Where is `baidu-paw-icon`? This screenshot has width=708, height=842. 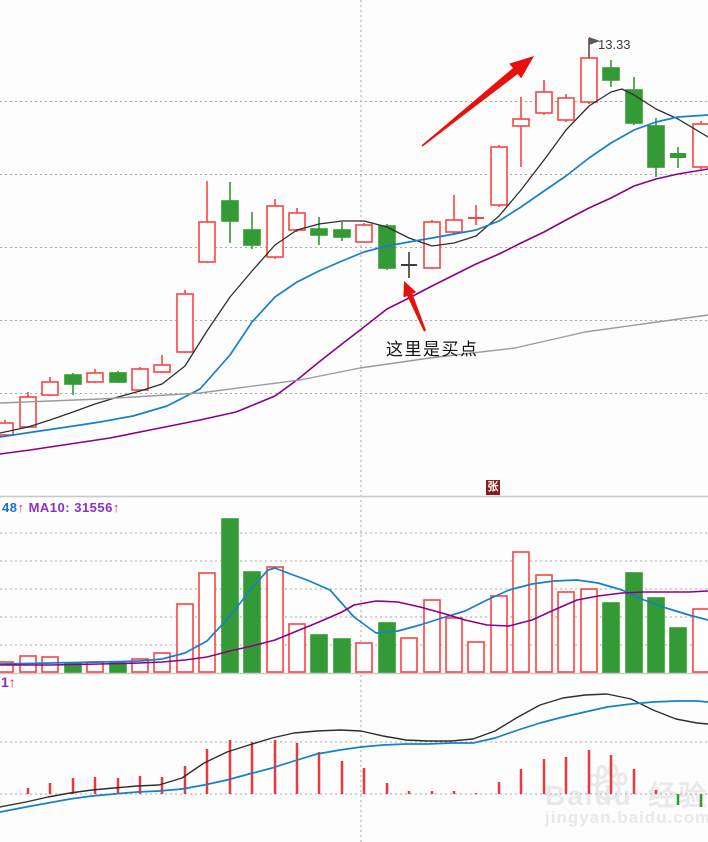
baidu-paw-icon is located at coordinates (608, 782).